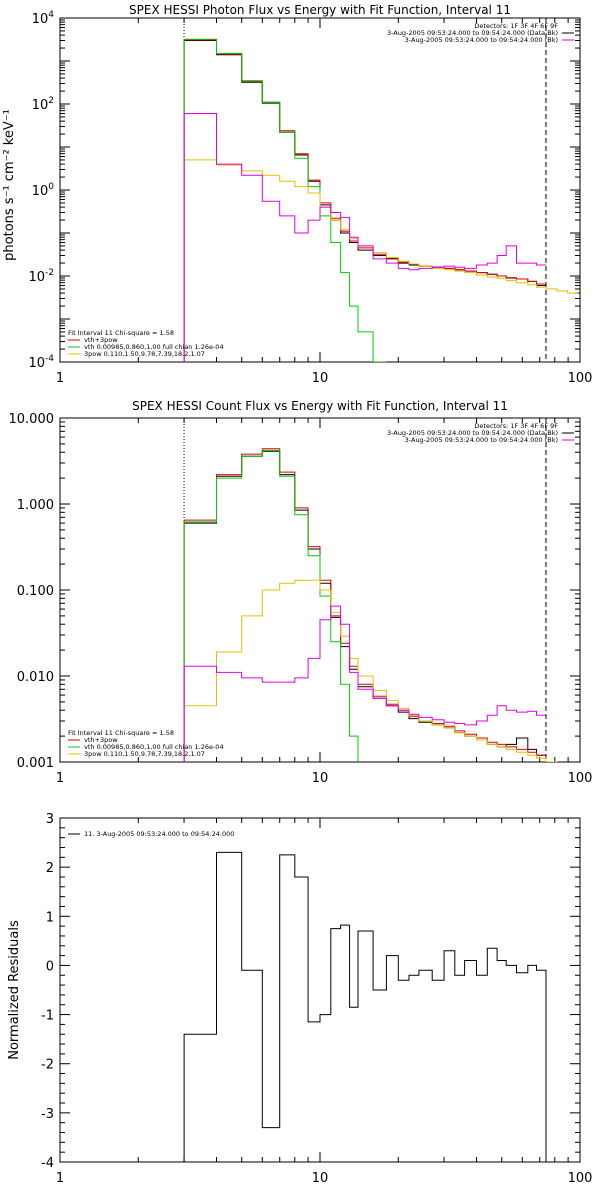 The image size is (600, 1200). Describe the element at coordinates (43, 18) in the screenshot. I see `y-tick-label: 10⁴` at that location.